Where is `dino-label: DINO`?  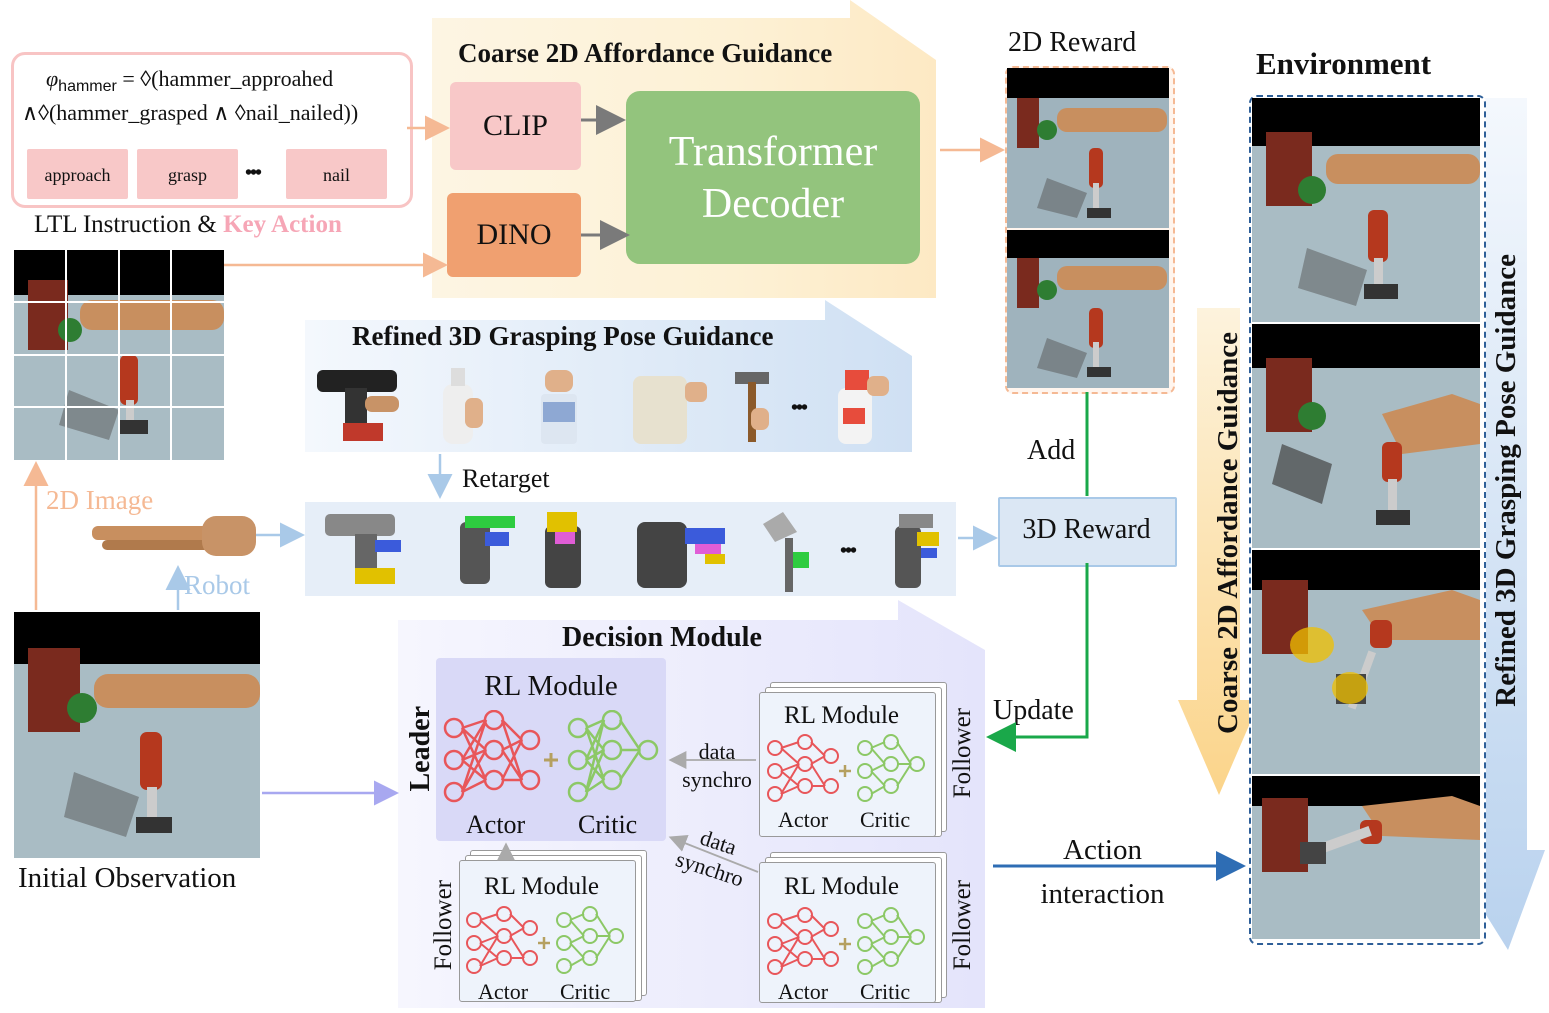
dino-label: DINO is located at coordinates (514, 234).